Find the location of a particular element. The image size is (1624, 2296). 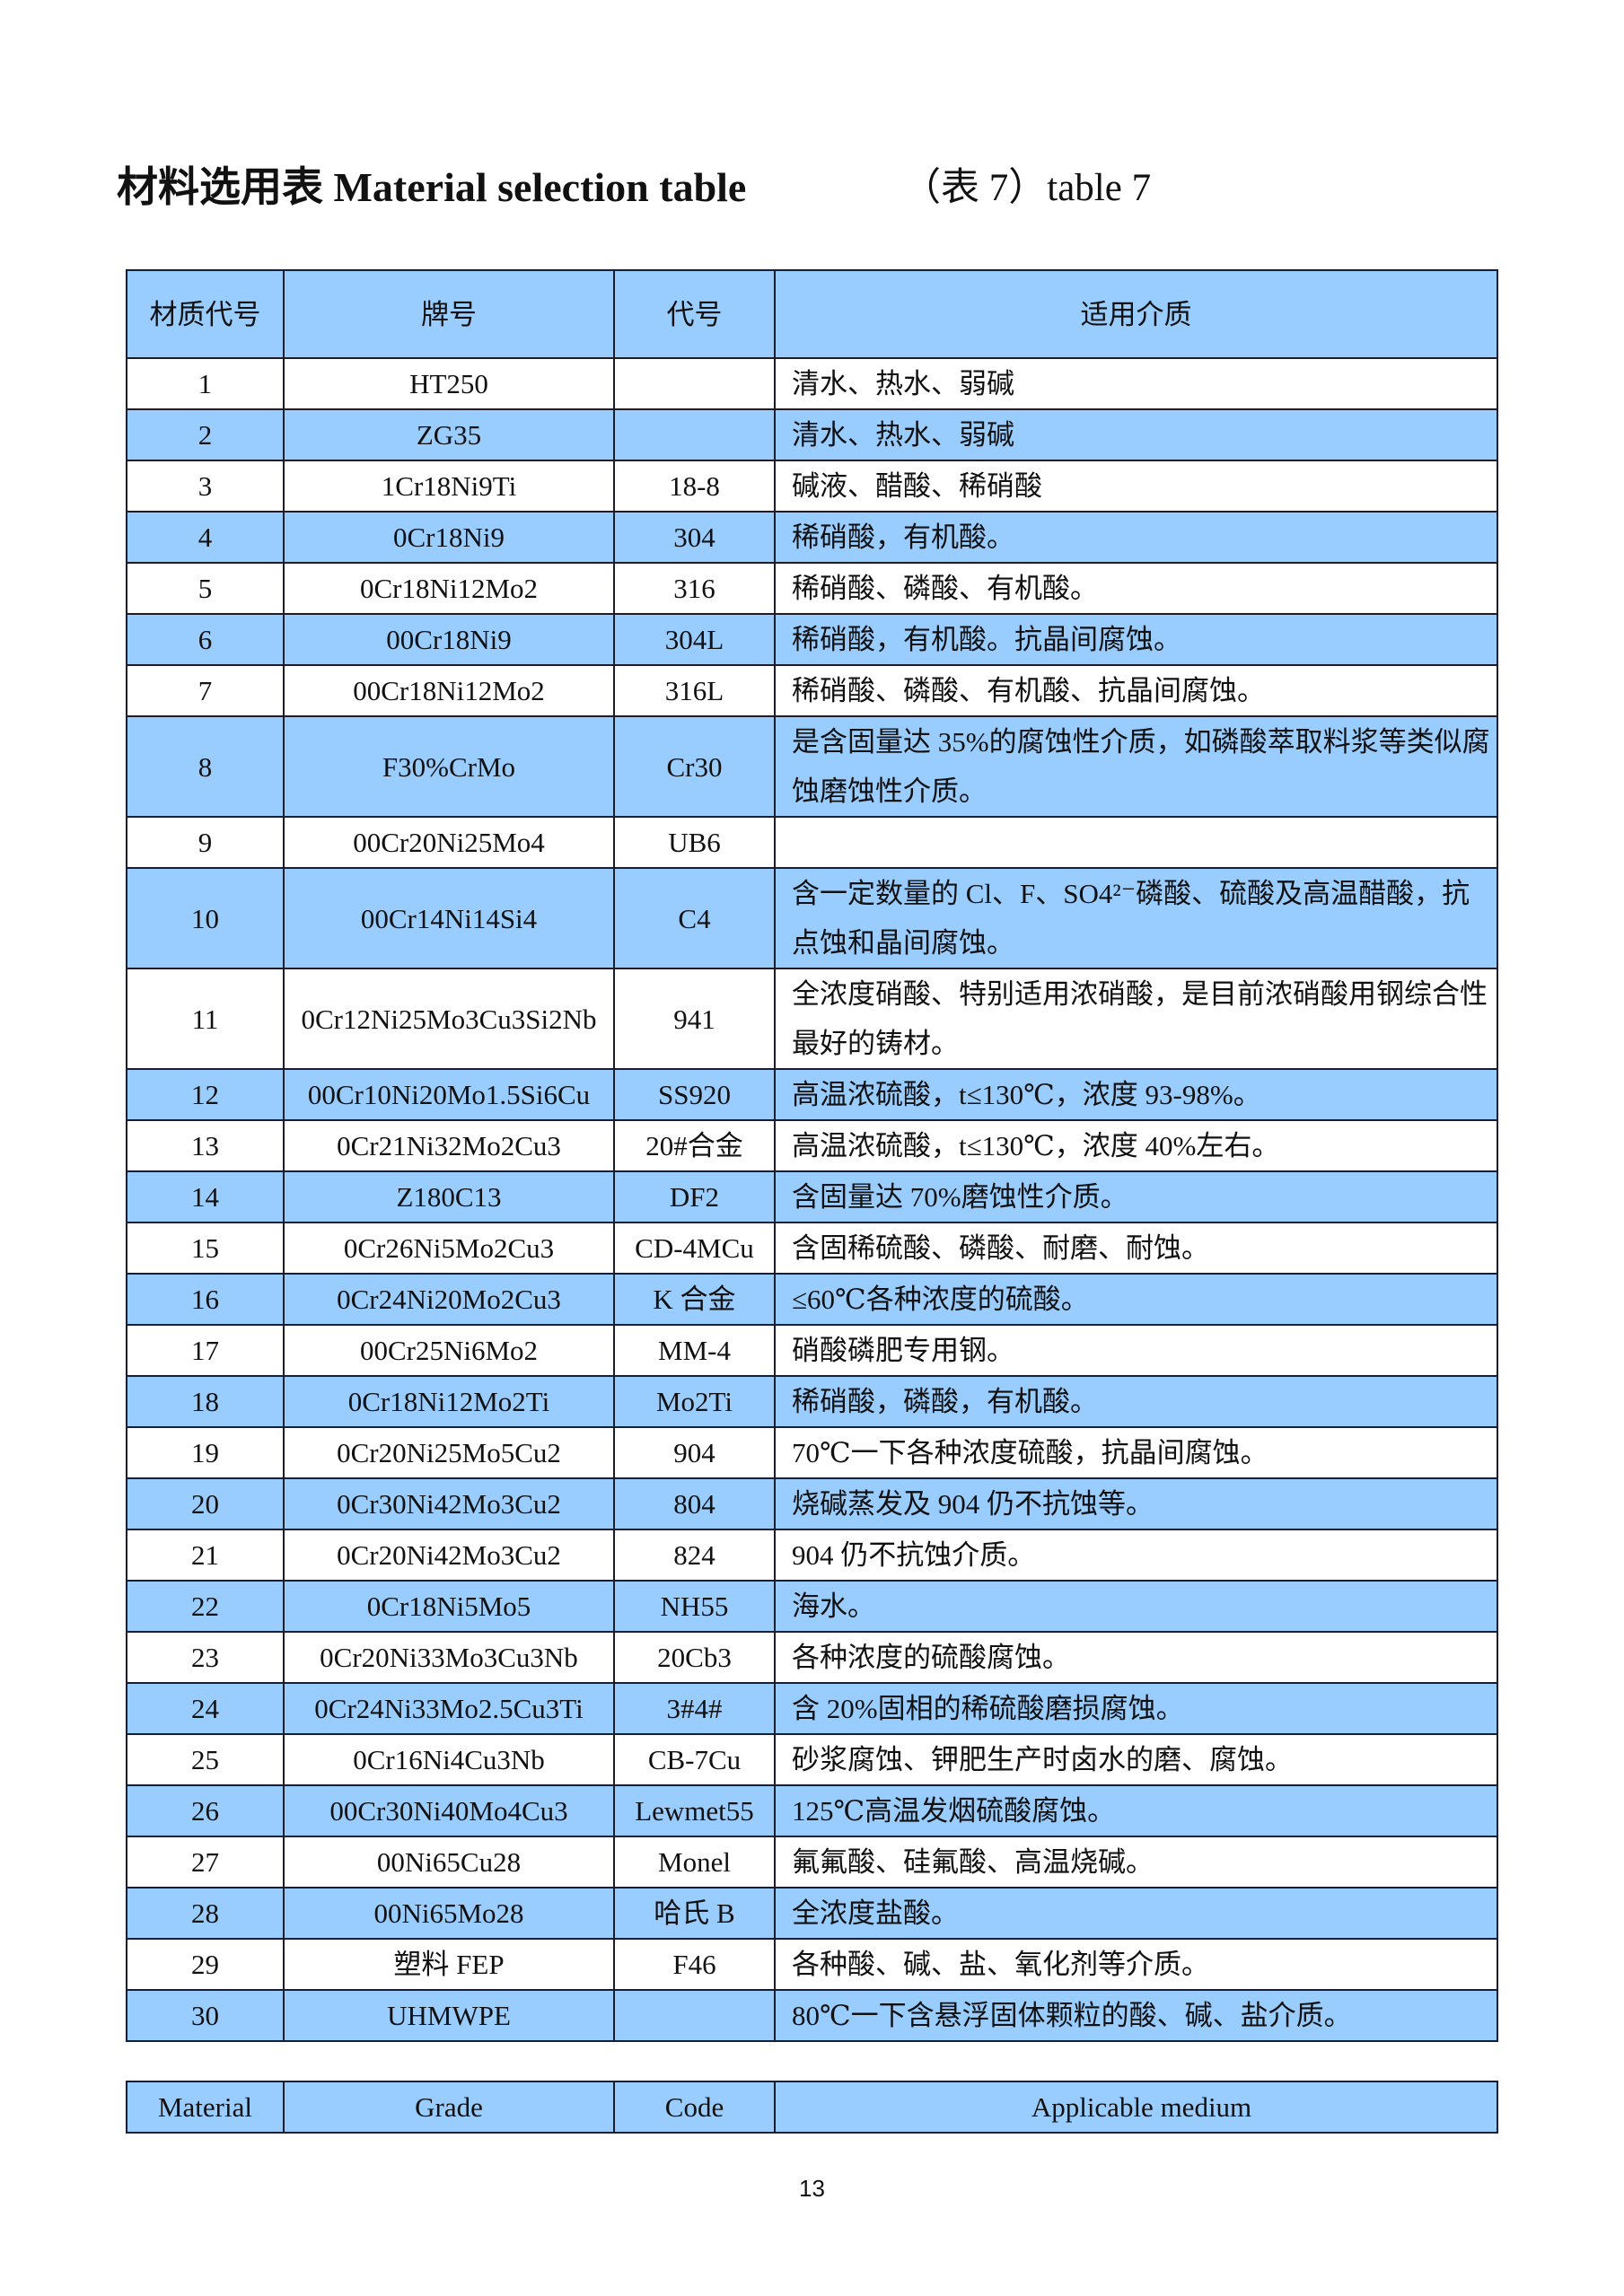

header-medium: 适用介质 is located at coordinates (1136, 314).